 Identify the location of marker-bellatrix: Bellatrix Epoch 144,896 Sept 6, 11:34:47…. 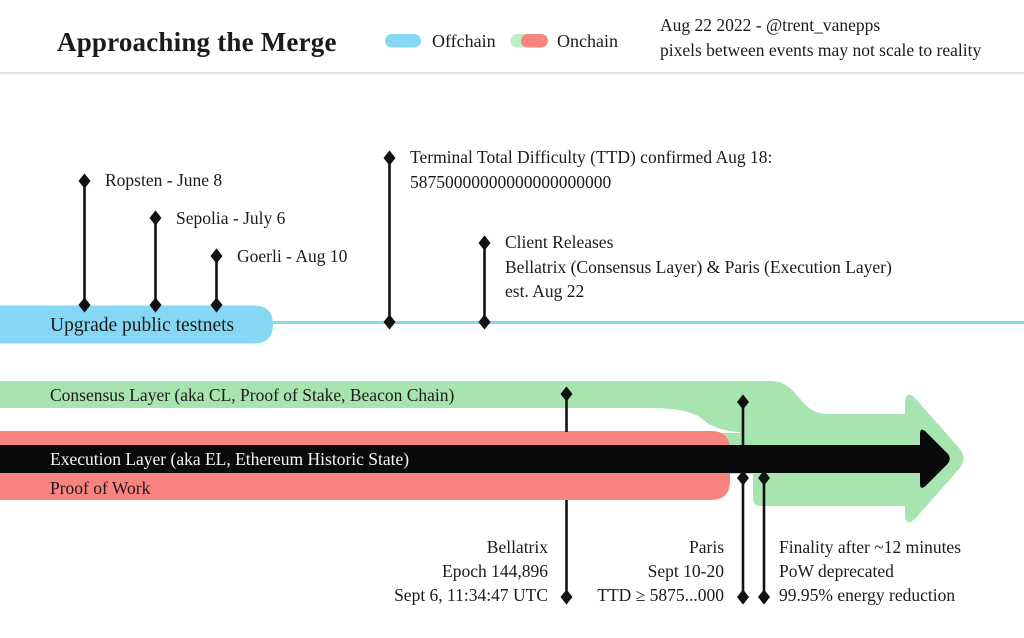
(483, 495).